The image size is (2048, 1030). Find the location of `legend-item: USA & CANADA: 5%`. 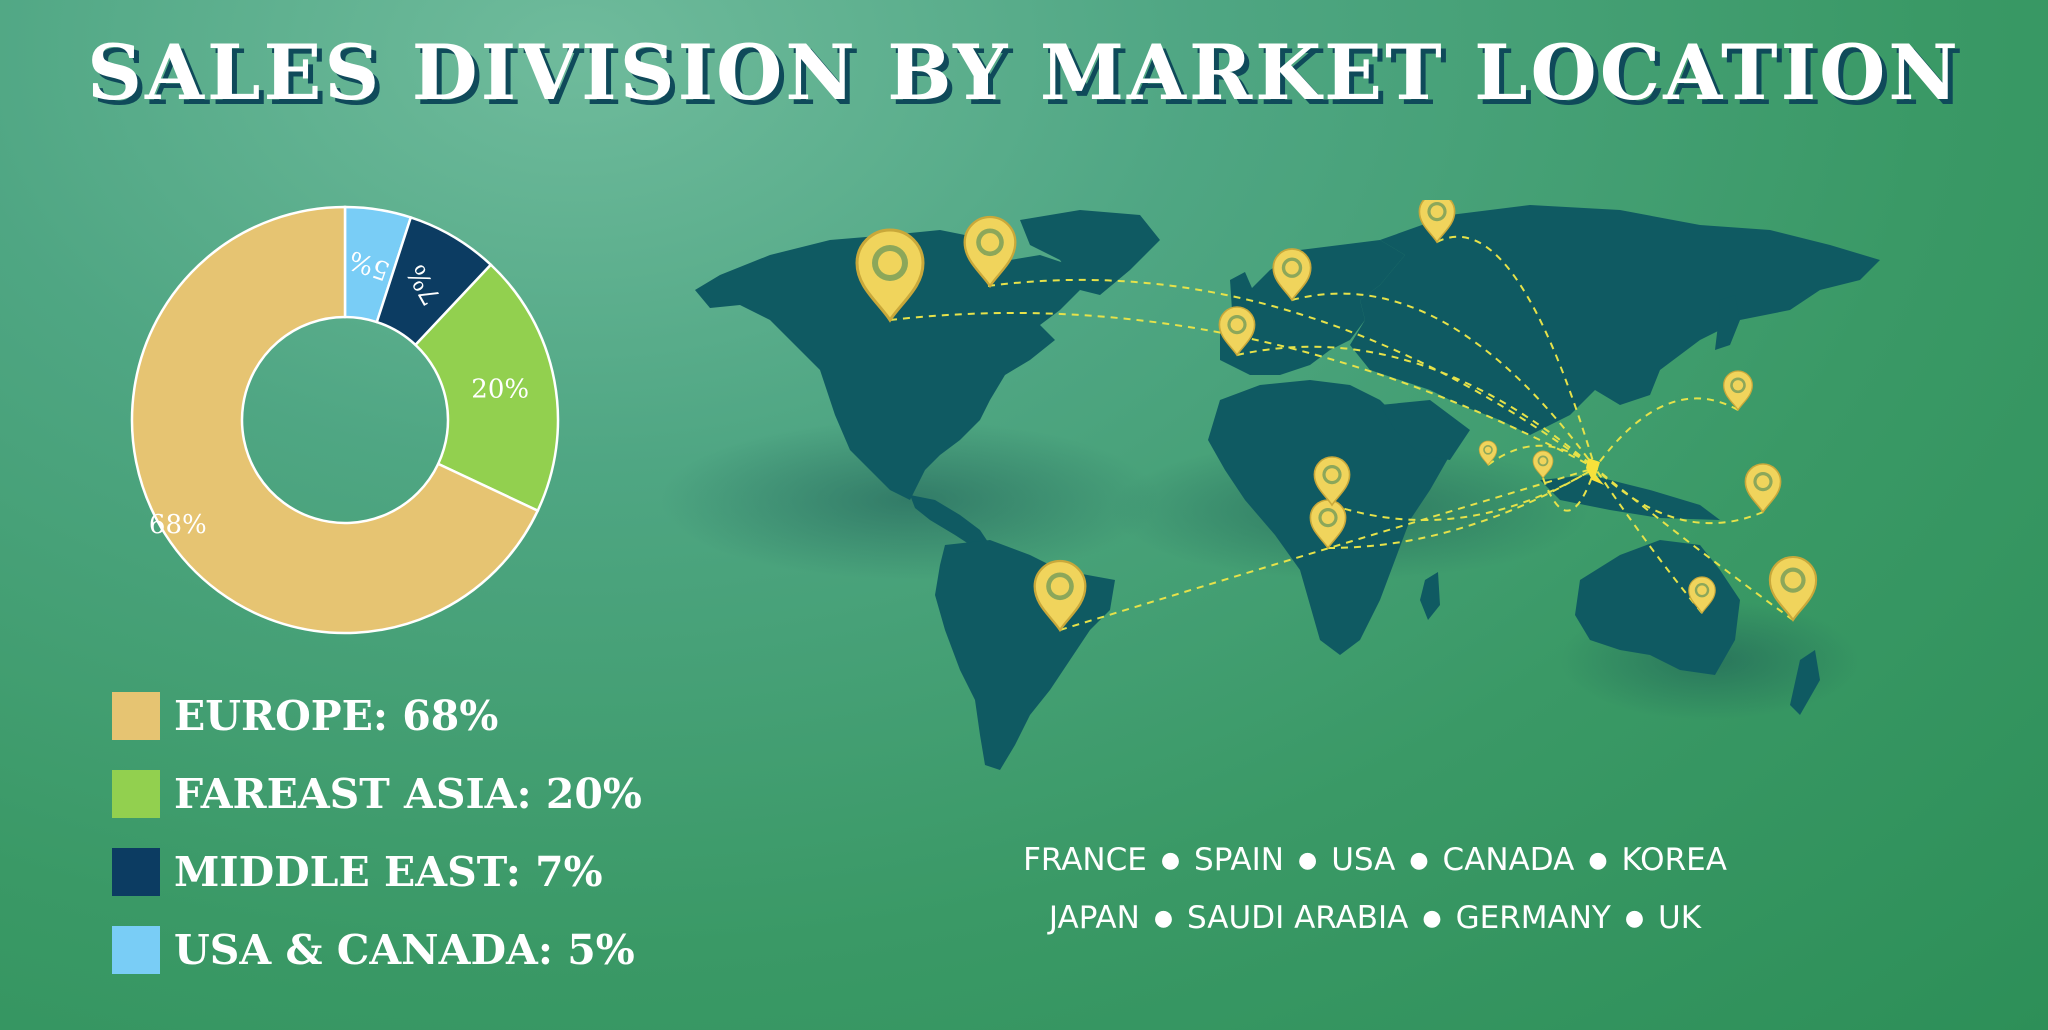

legend-item: USA & CANADA: 5% is located at coordinates (462, 949).